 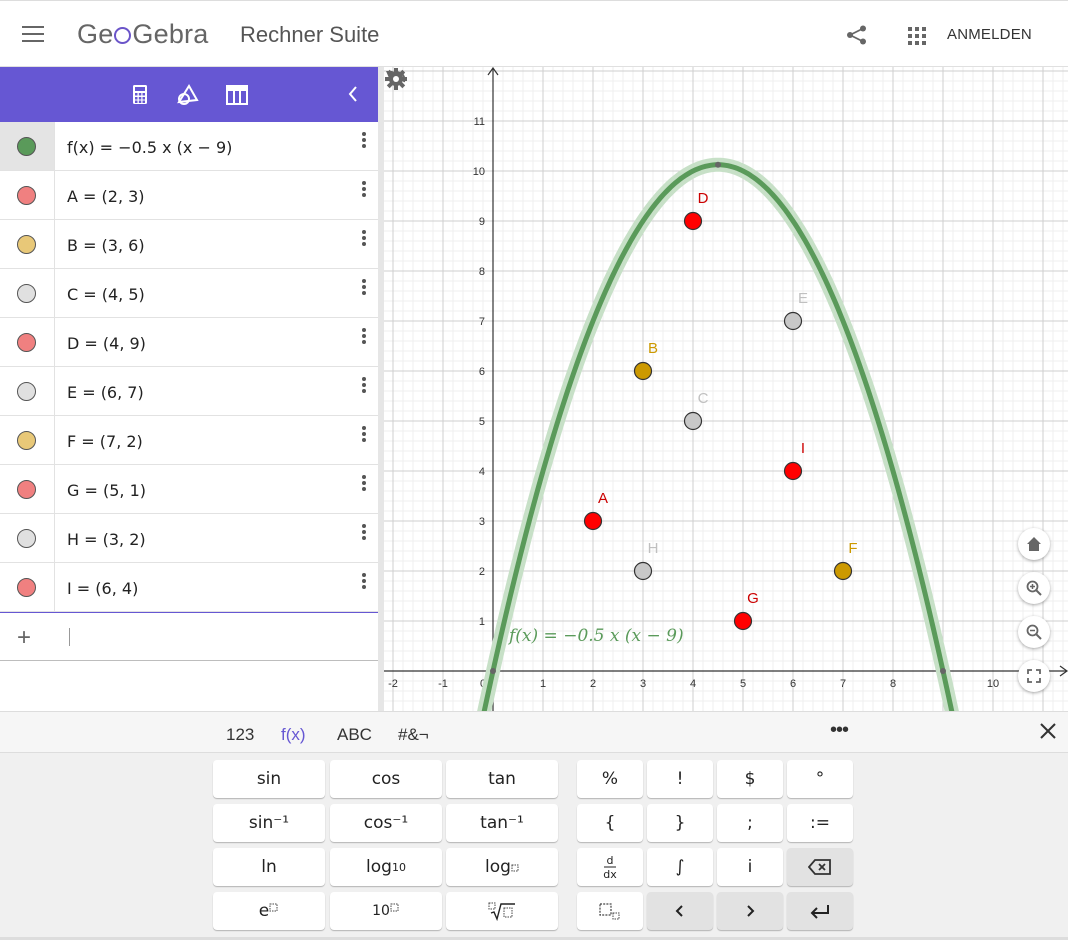 I want to click on key-nth-root, so click(x=502, y=911).